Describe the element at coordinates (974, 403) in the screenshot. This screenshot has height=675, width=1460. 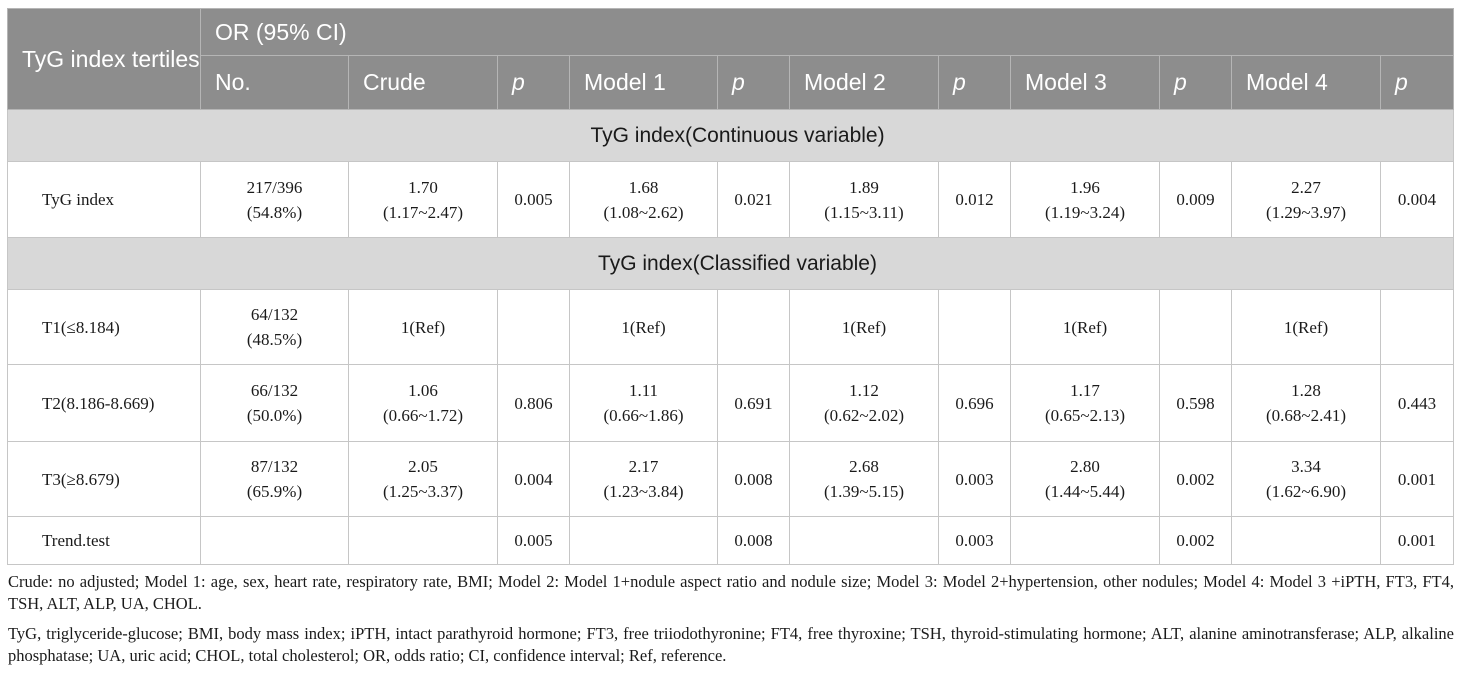
I see `cell-p-model2: 0.696` at that location.